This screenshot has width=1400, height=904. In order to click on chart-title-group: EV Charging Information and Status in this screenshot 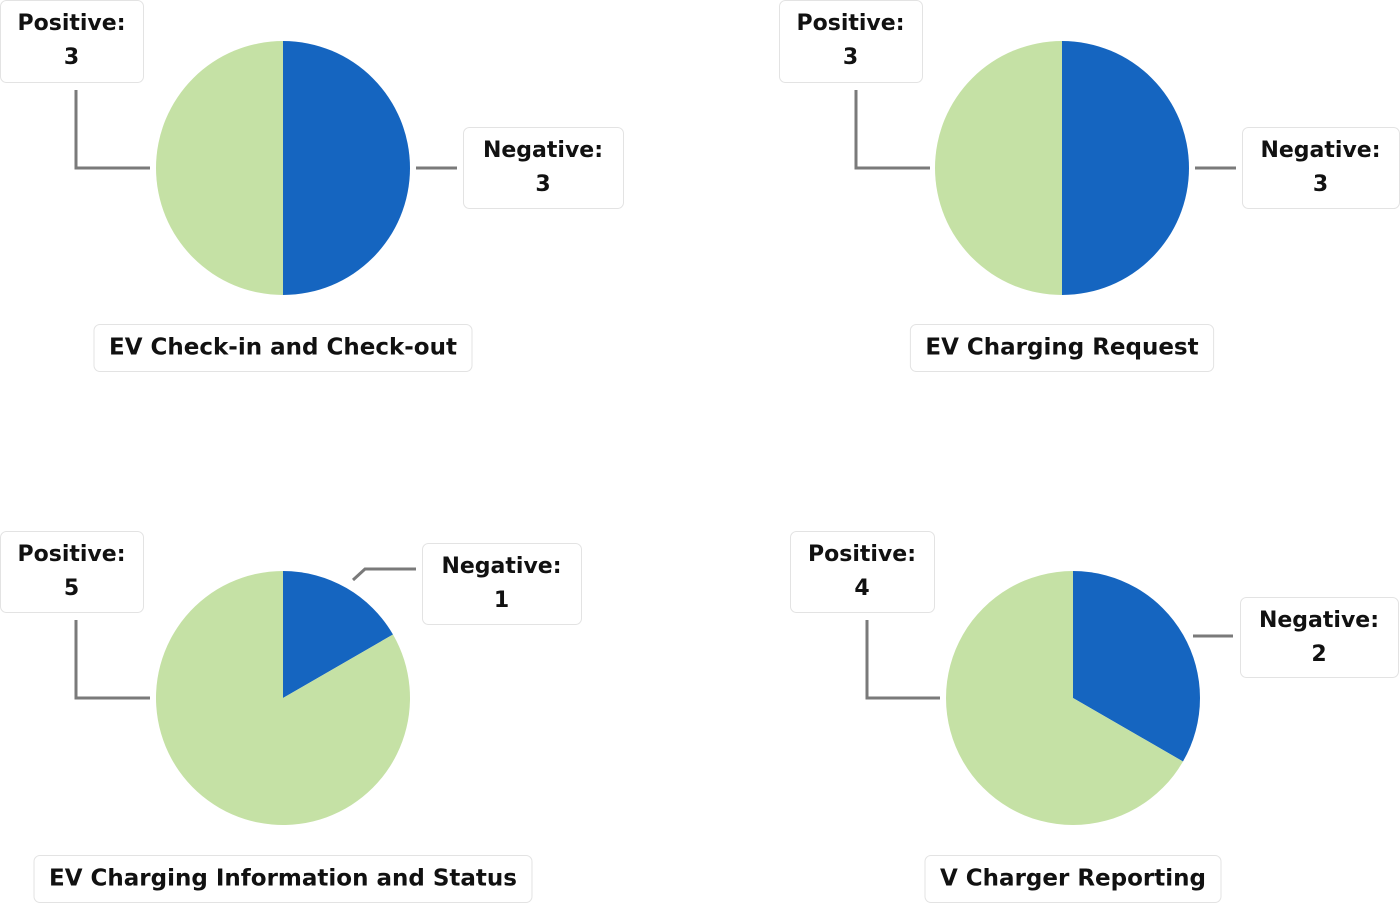, I will do `click(283, 879)`.